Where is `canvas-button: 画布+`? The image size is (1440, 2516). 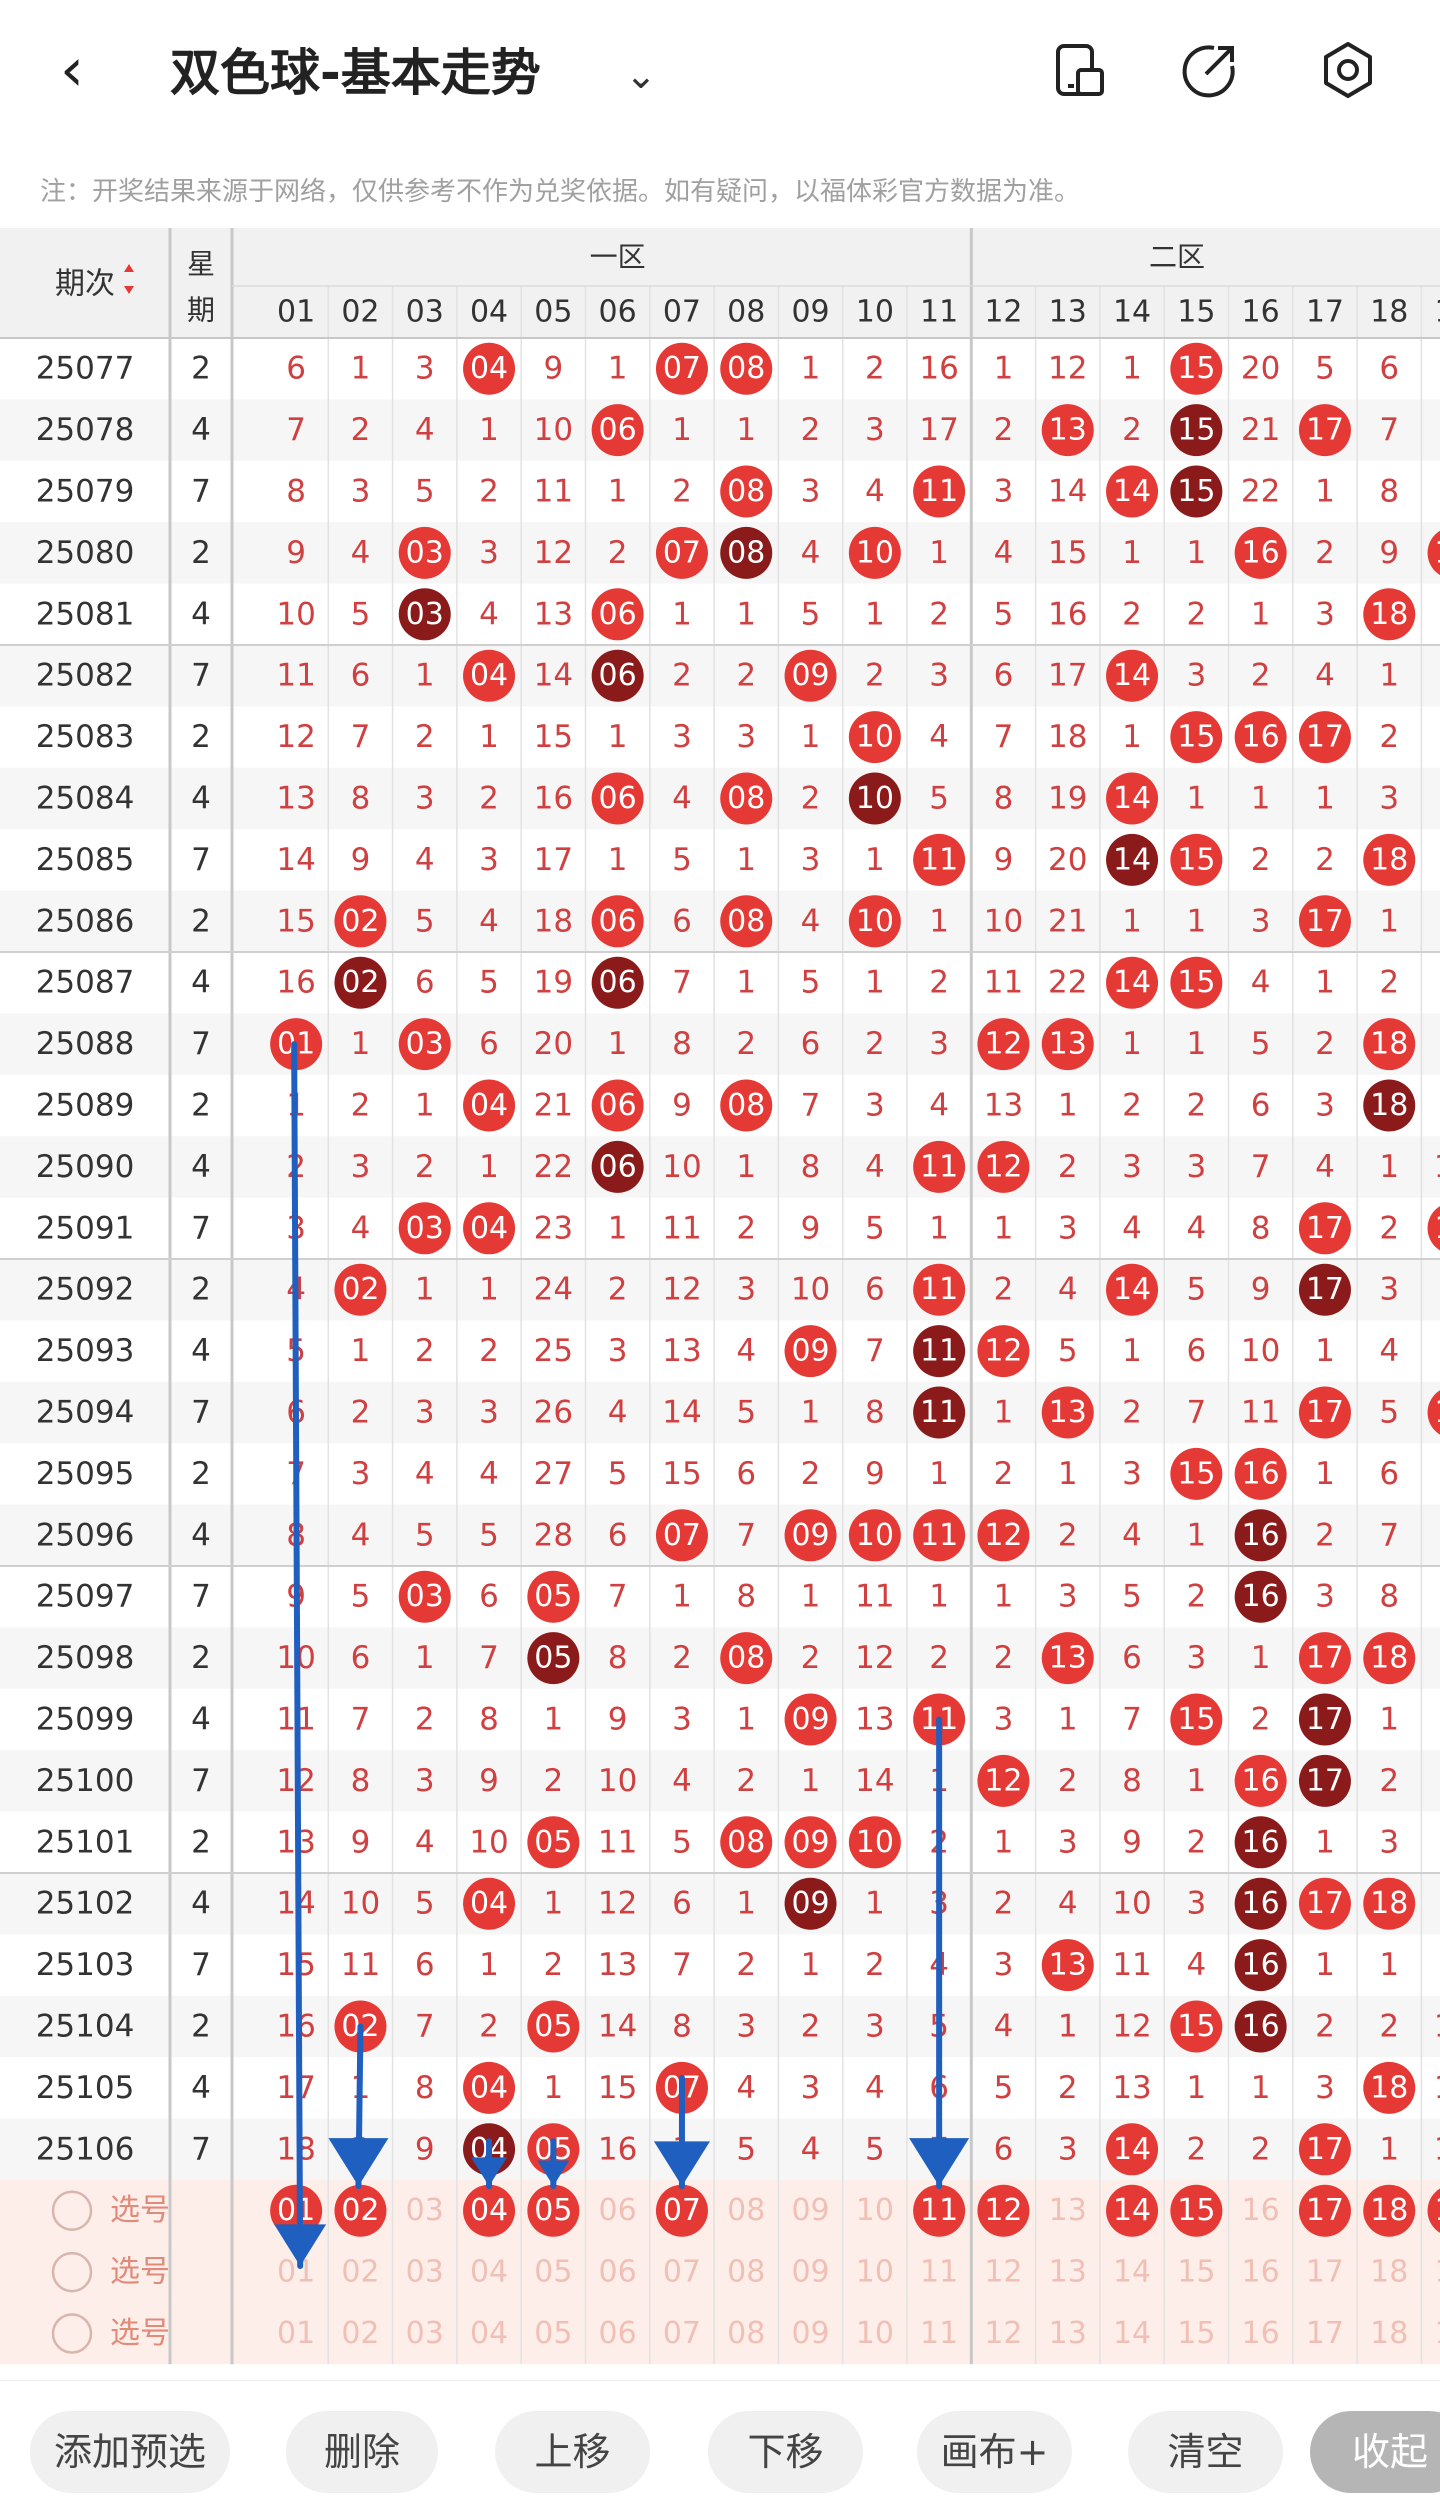 canvas-button: 画布+ is located at coordinates (994, 2452).